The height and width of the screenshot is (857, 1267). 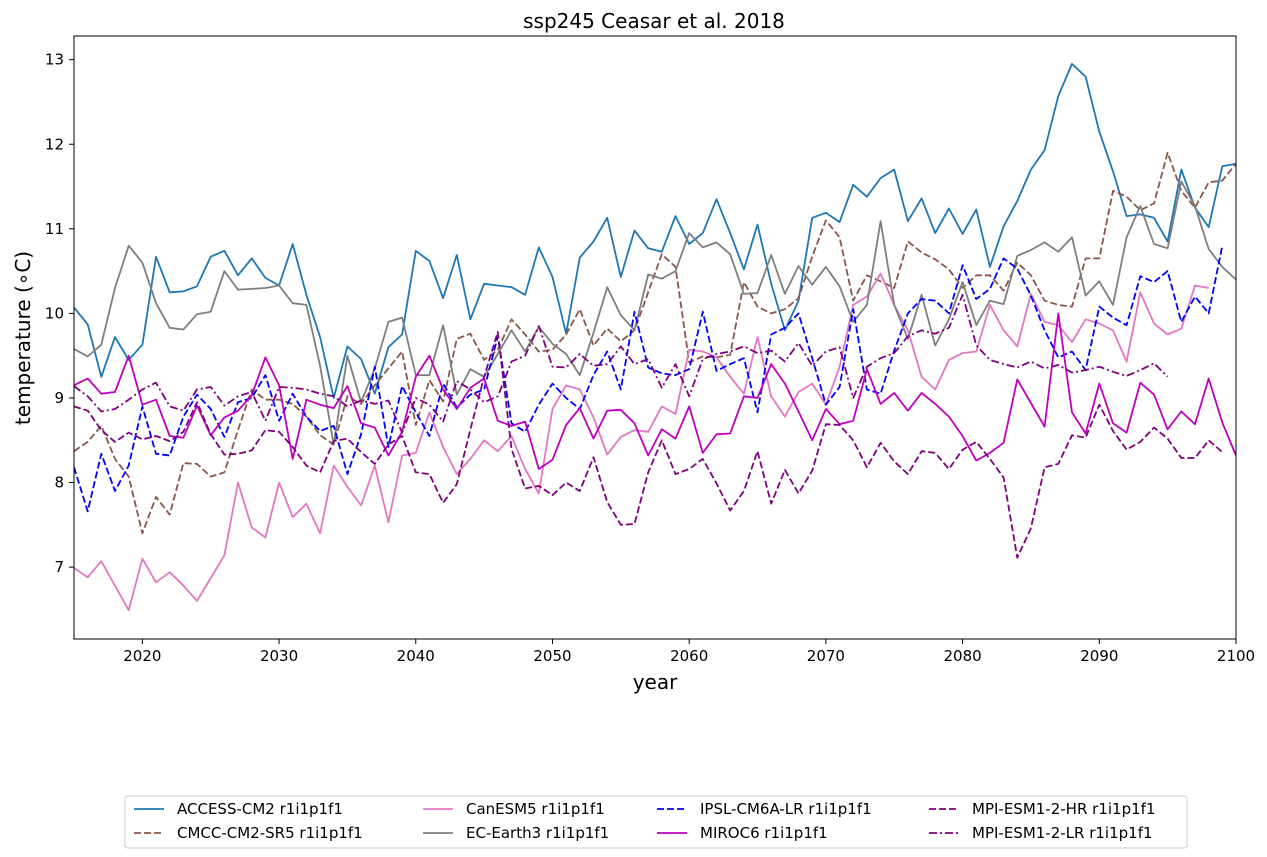 What do you see at coordinates (54, 313) in the screenshot?
I see `y-tick-label: 10` at bounding box center [54, 313].